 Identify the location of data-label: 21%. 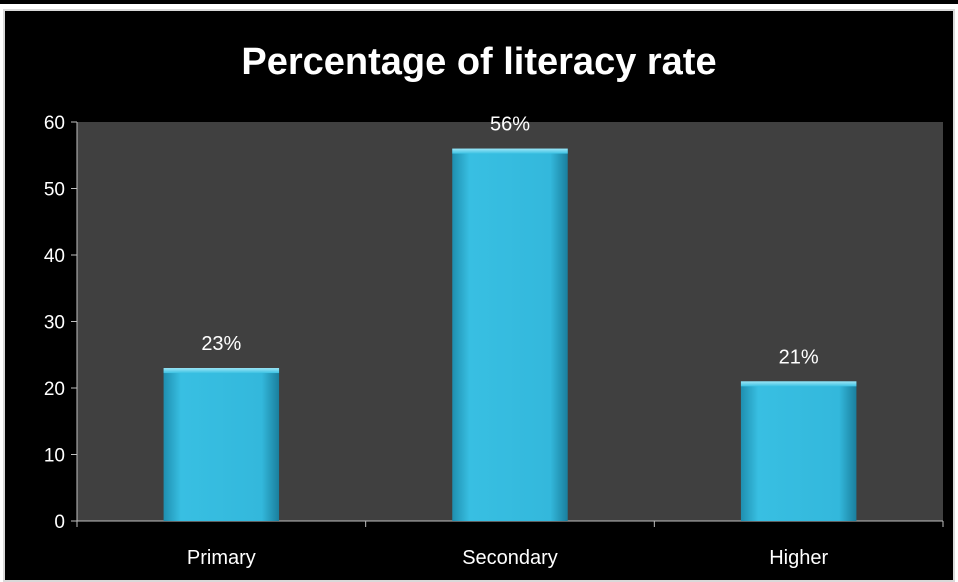
(799, 357).